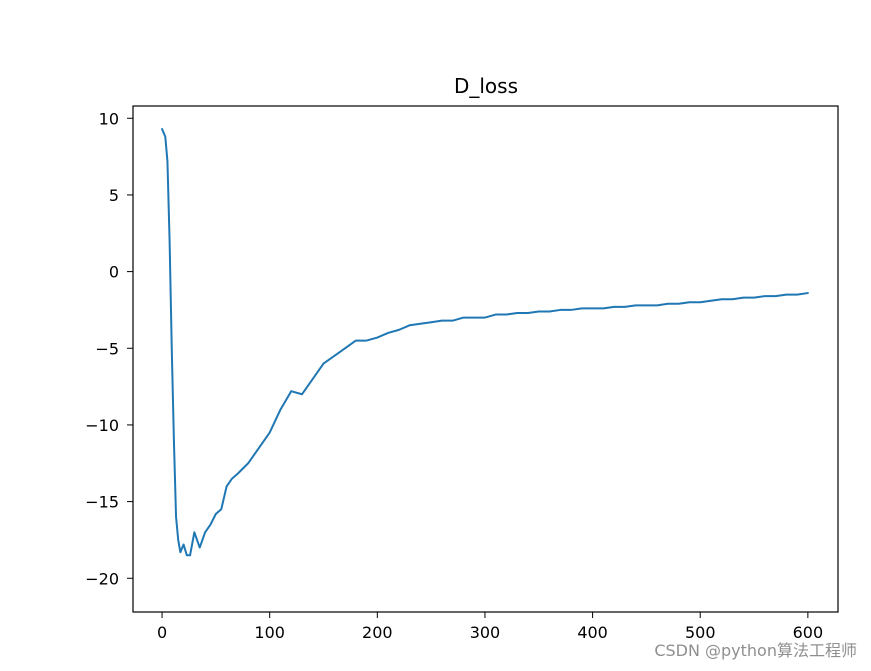 This screenshot has width=871, height=671. Describe the element at coordinates (486, 86) in the screenshot. I see `chart-title: D_loss` at that location.